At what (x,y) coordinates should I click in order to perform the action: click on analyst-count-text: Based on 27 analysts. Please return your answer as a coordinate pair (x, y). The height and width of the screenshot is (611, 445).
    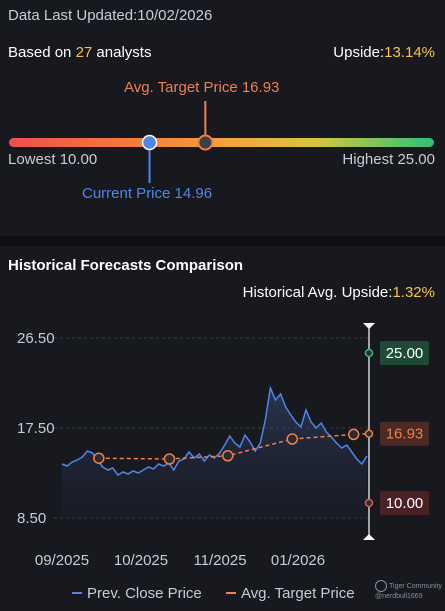
    Looking at the image, I should click on (79, 52).